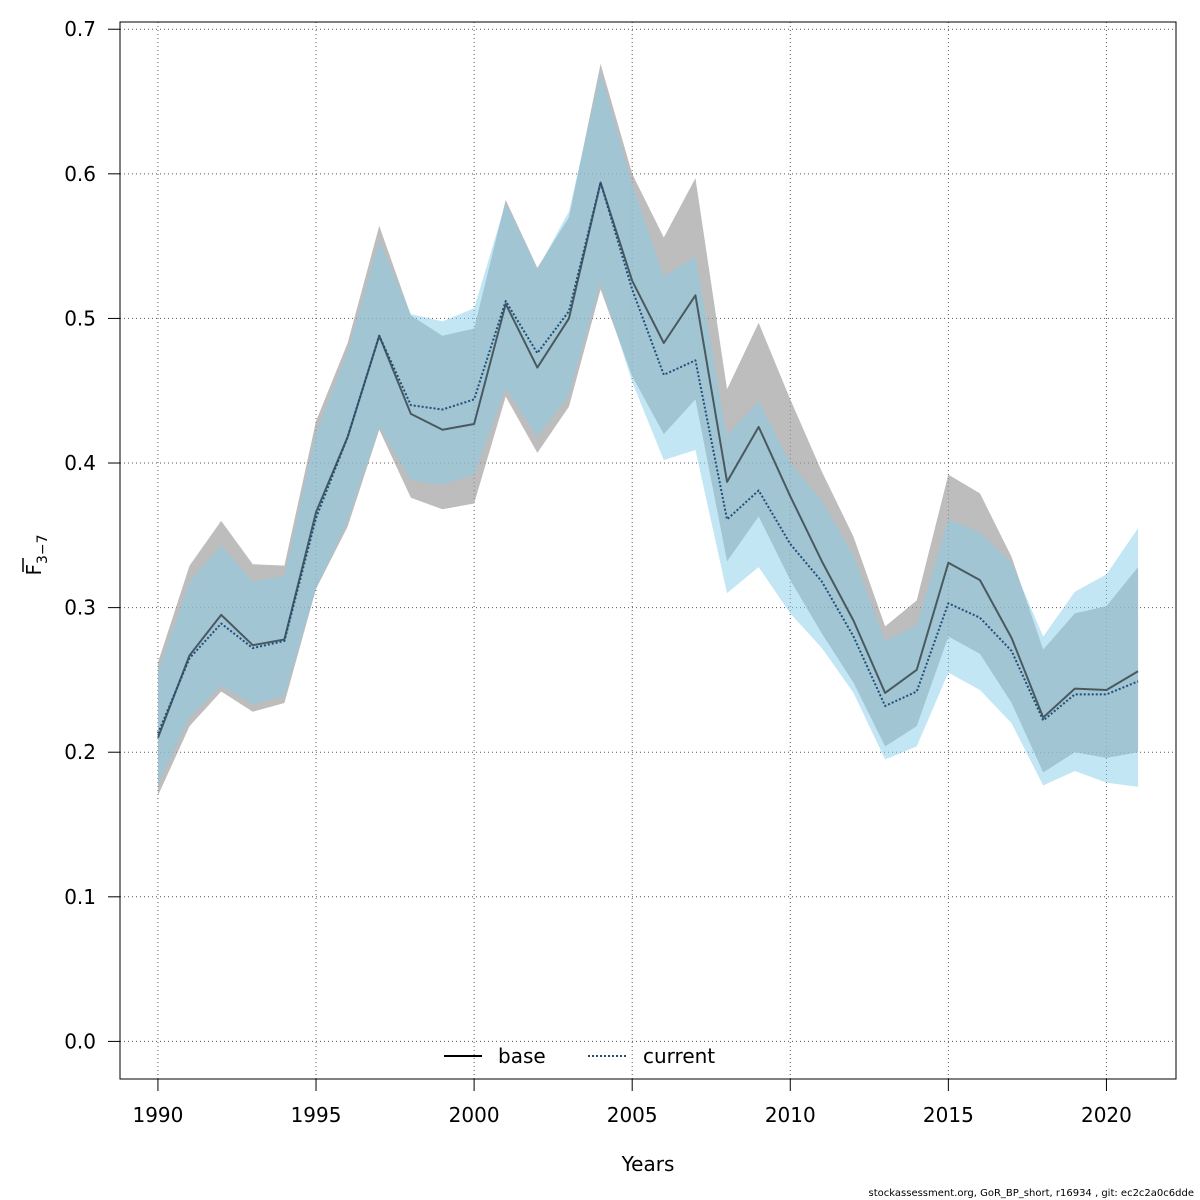 The image size is (1200, 1200). I want to click on x-tick-label: 2000, so click(474, 1115).